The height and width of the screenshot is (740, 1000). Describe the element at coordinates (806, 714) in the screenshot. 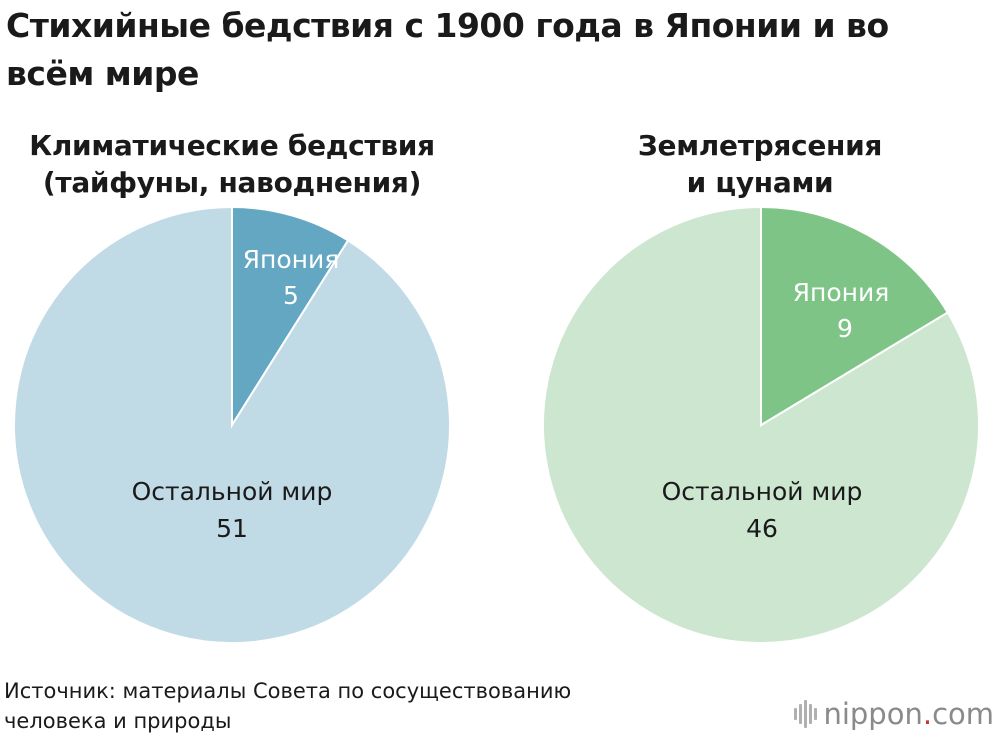

I see `logo-mark-icon` at that location.